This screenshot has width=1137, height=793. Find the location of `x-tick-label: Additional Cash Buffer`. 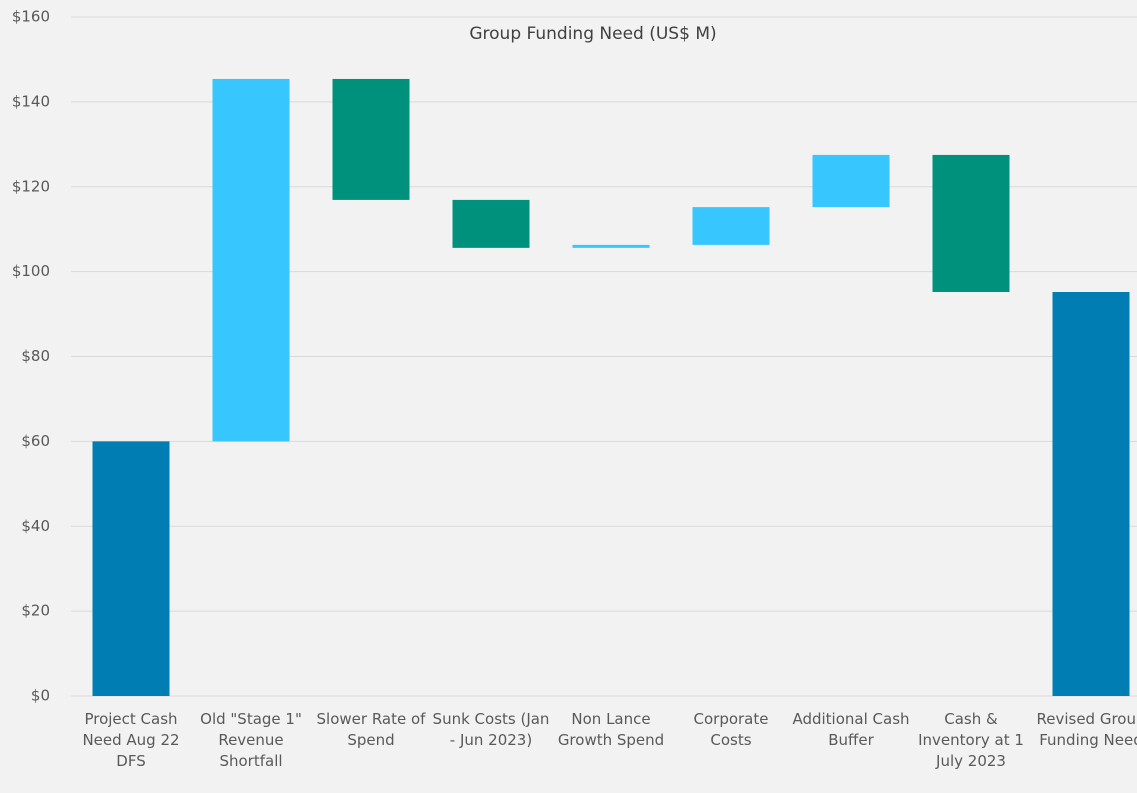

x-tick-label: Additional Cash Buffer is located at coordinates (851, 729).